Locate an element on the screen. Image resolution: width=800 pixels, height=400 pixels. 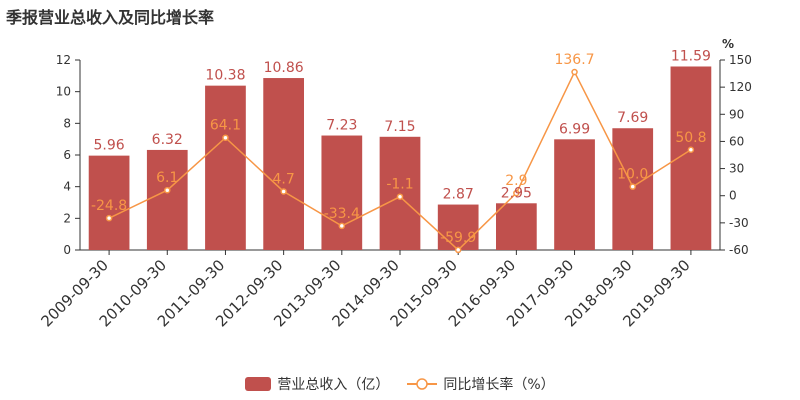
bar-value-label: 7.15 is located at coordinates (399, 127).